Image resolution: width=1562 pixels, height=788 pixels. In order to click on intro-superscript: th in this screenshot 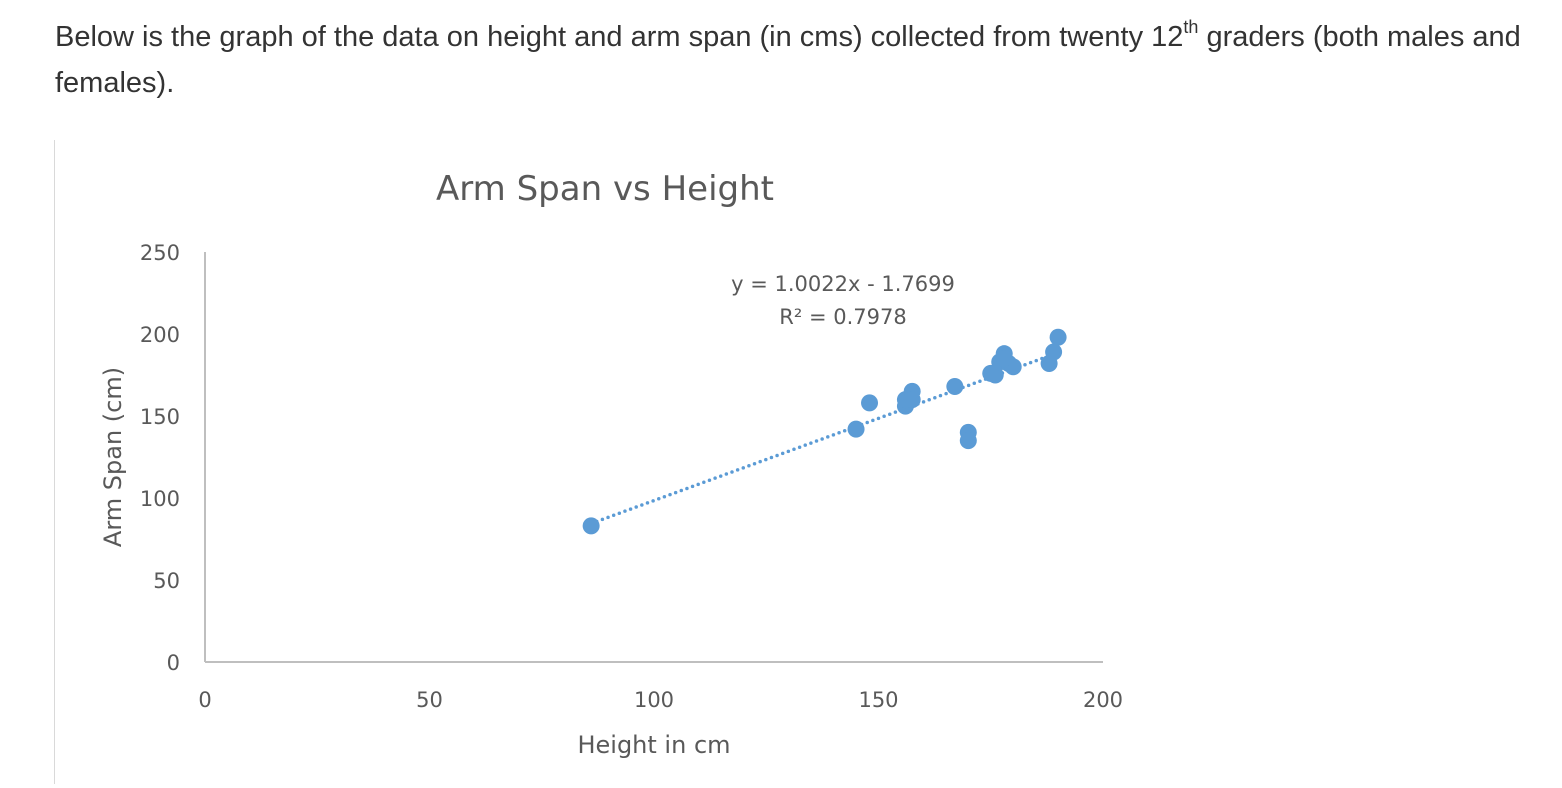, I will do `click(1191, 27)`.